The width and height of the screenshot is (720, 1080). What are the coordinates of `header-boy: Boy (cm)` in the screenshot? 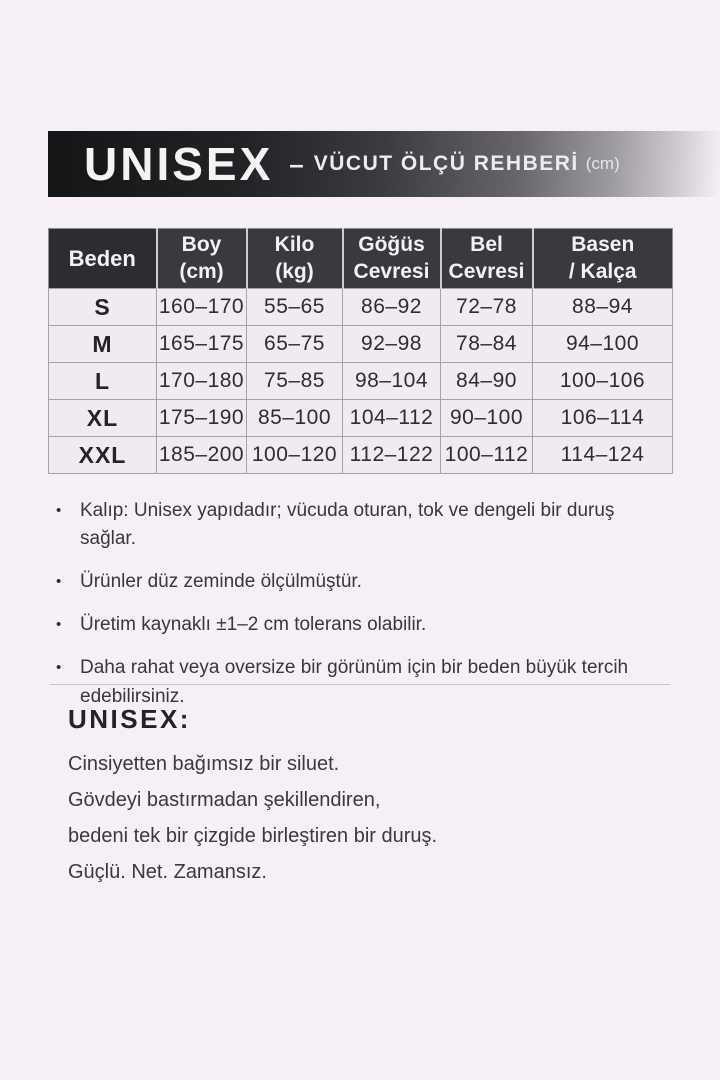 It's located at (201, 258).